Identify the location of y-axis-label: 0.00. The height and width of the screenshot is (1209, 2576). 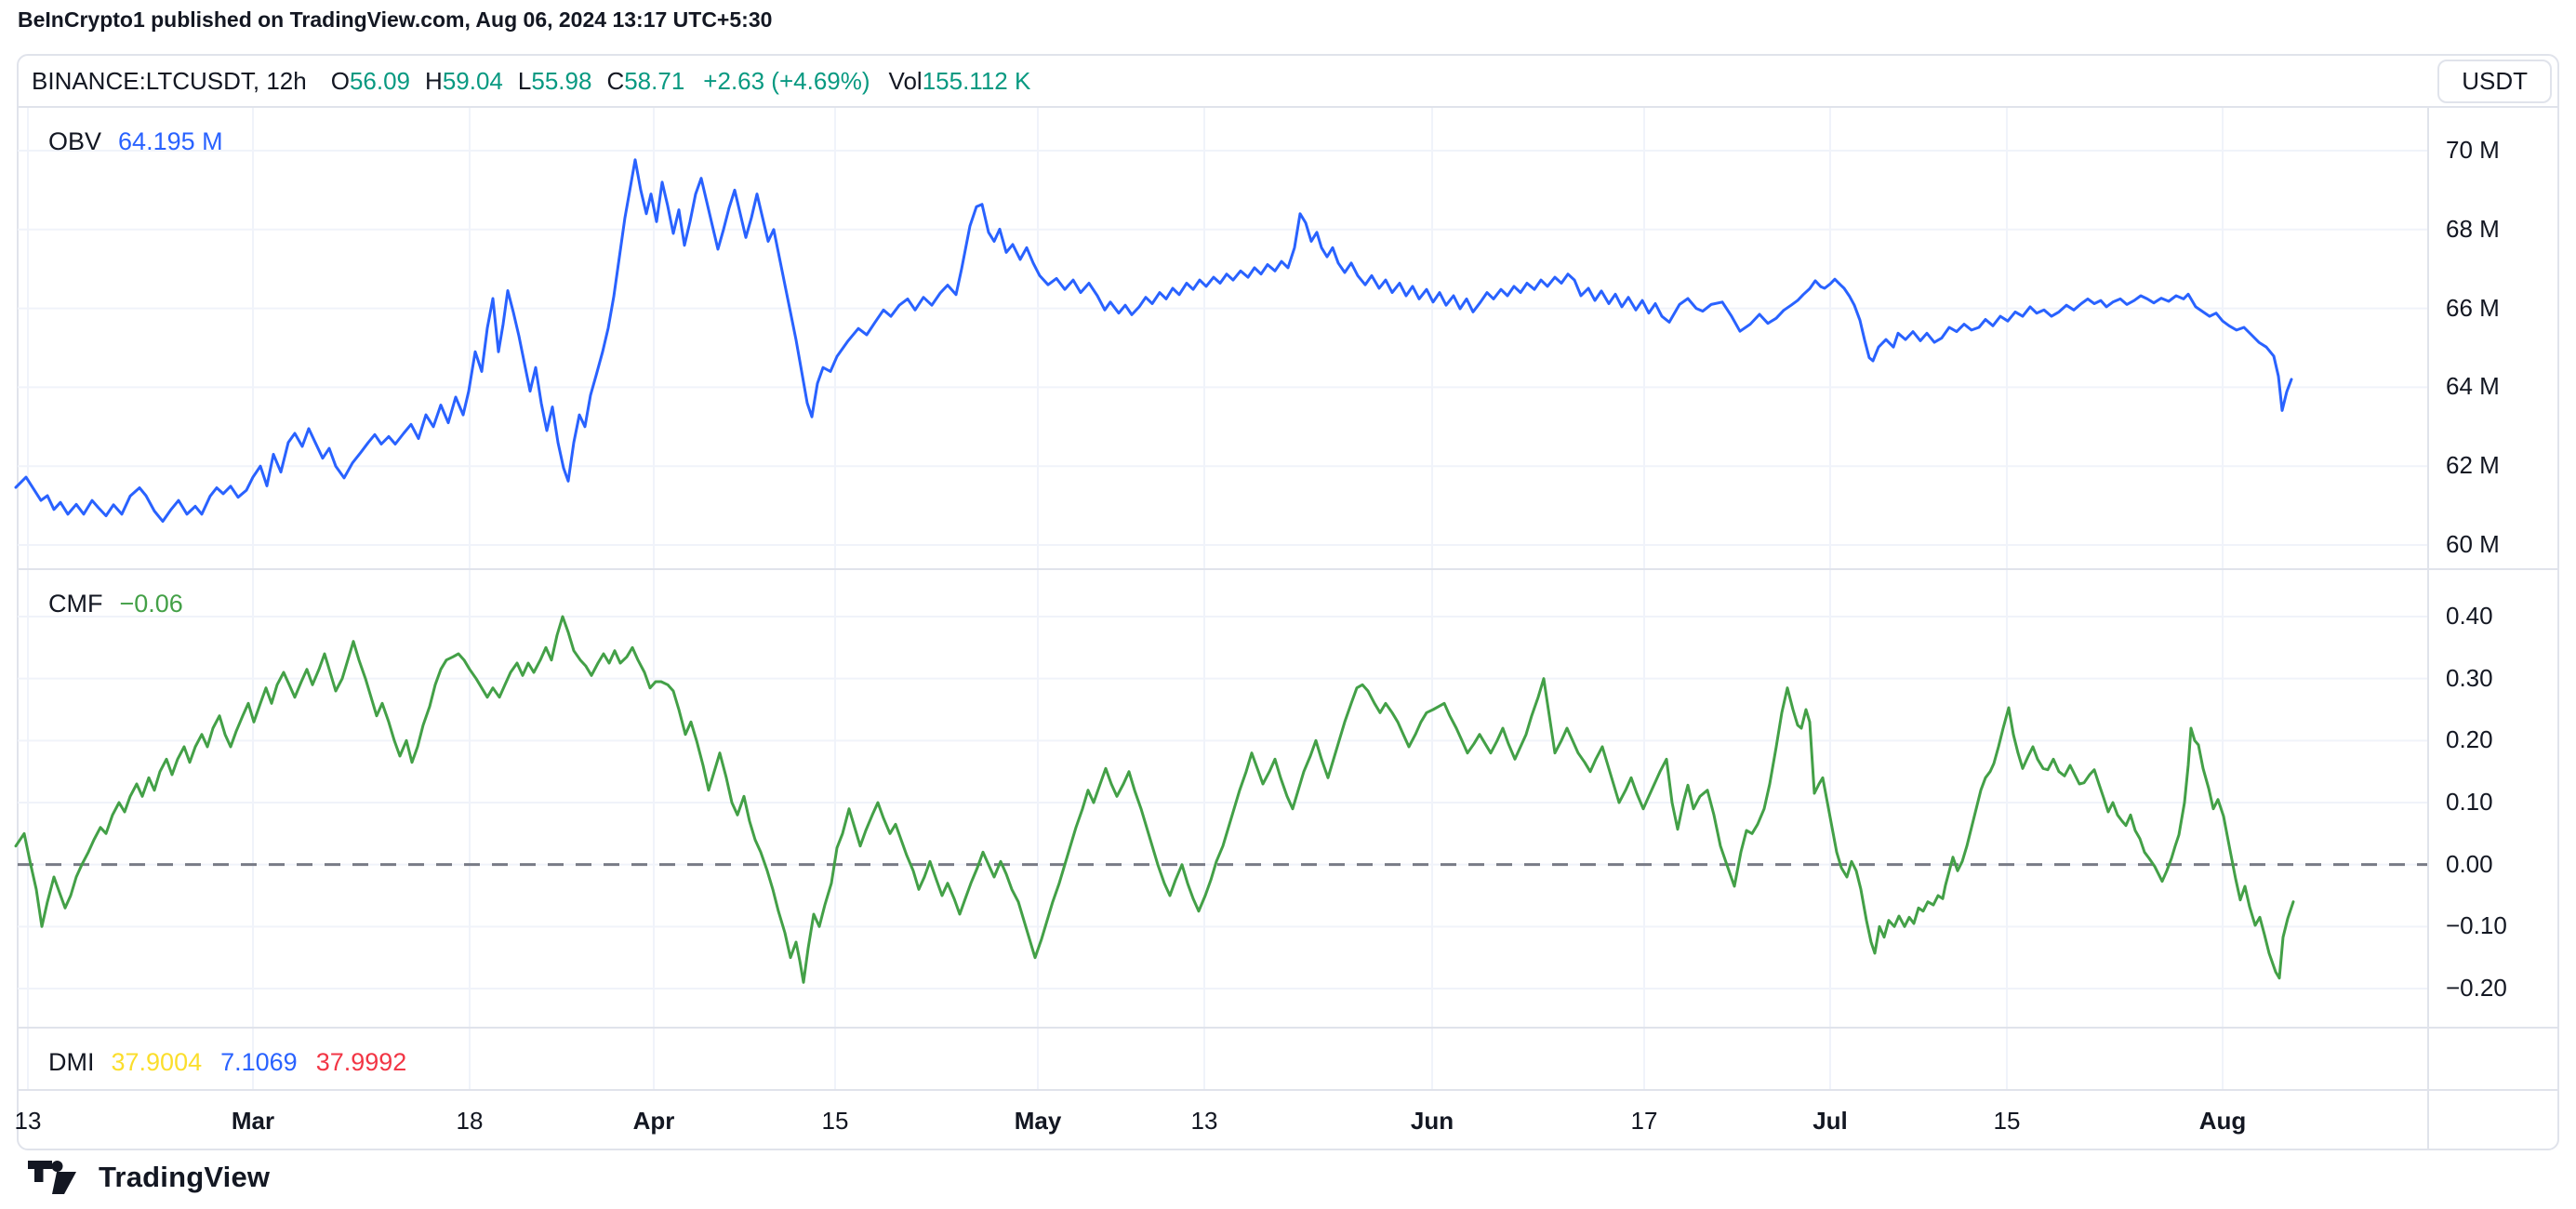
(2469, 863).